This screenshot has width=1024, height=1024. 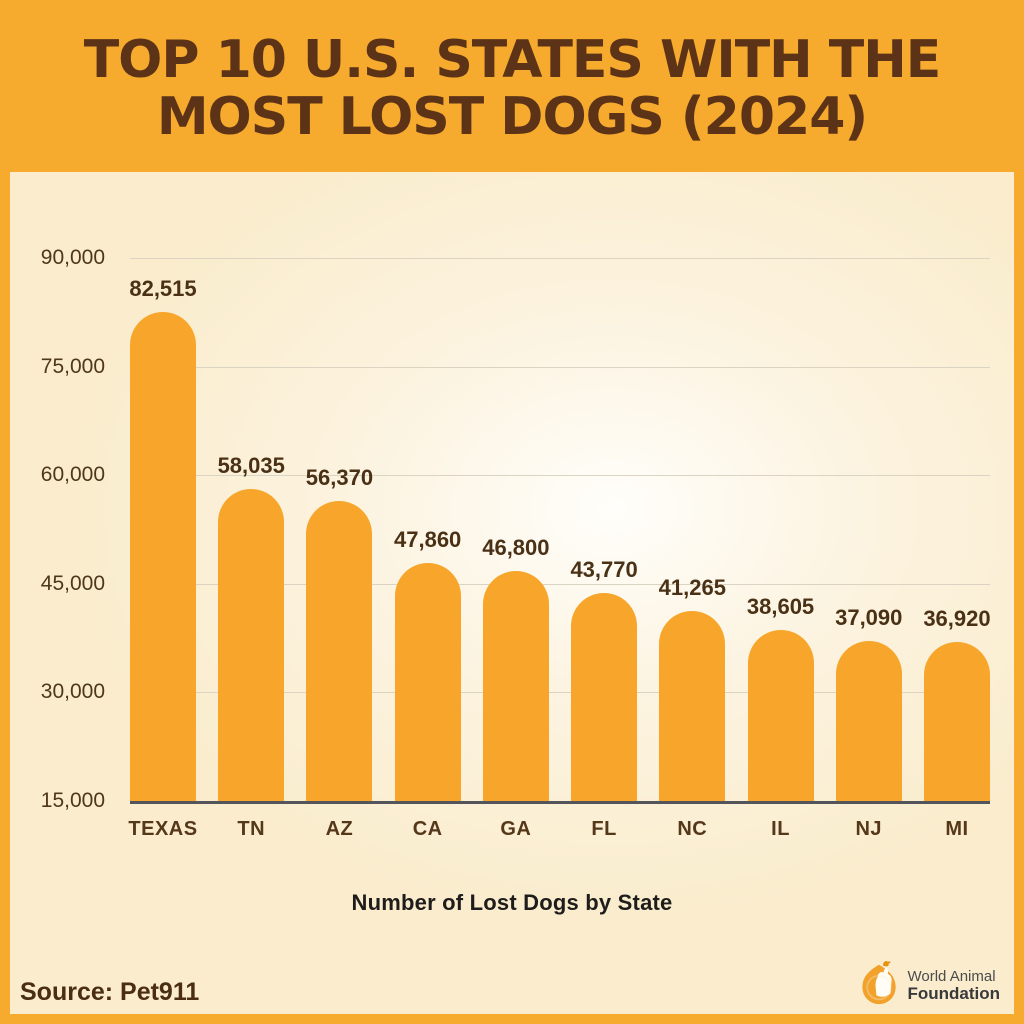 I want to click on x-tick-label: MI, so click(x=957, y=829).